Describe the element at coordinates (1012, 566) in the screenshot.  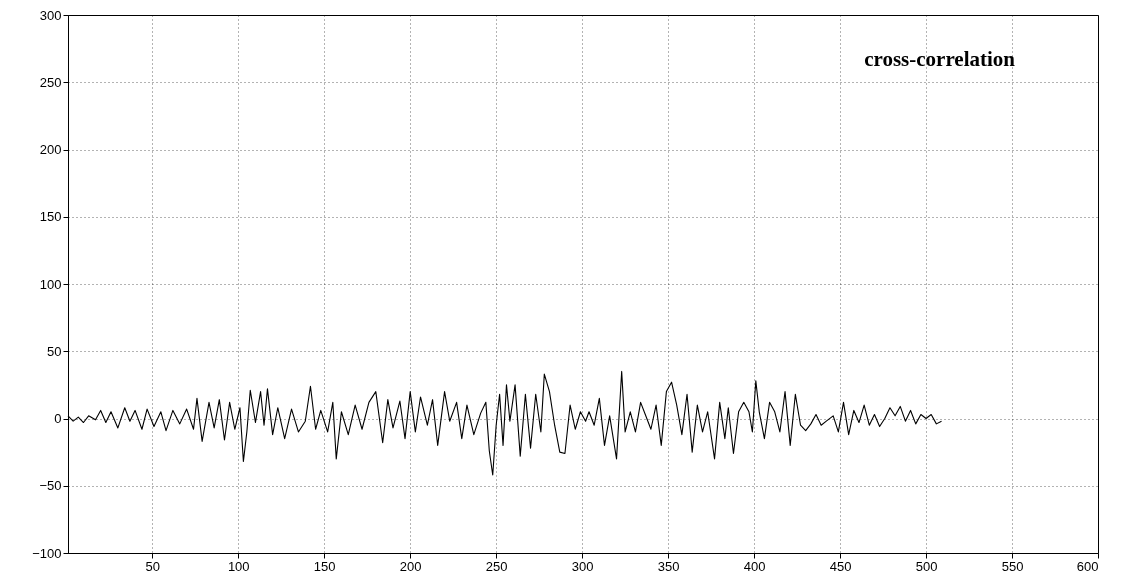
I see `x-tick-label: 550` at that location.